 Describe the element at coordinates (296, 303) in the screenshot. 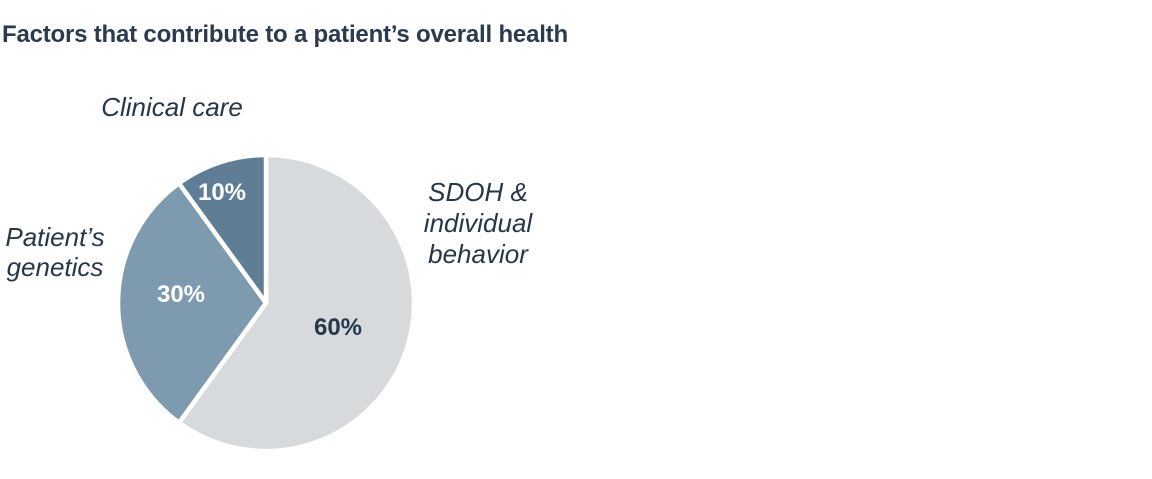

I see `pie-slice-sdoh-individual-behavior` at that location.